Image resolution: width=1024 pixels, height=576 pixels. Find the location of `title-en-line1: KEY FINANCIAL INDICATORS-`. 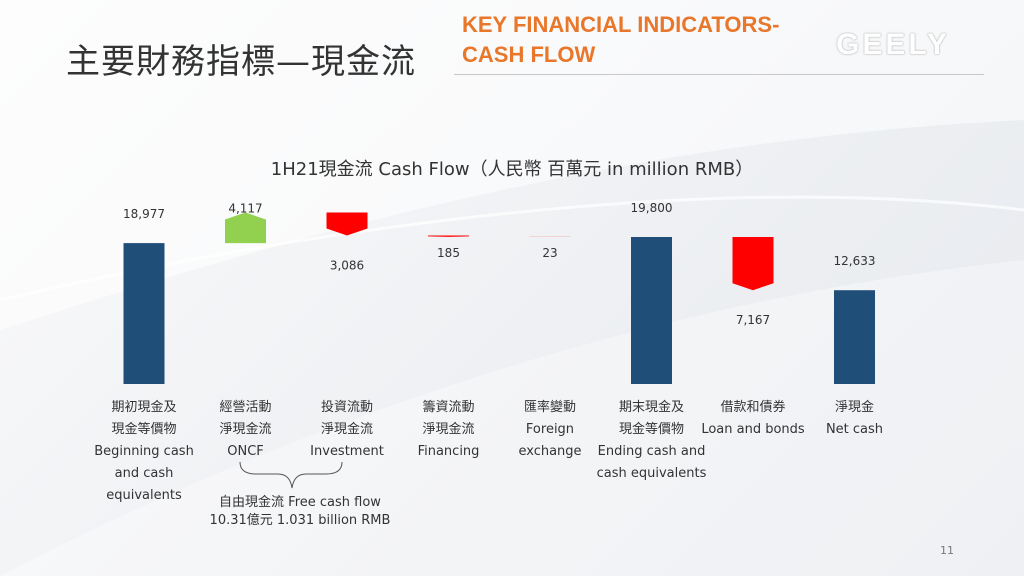

title-en-line1: KEY FINANCIAL INDICATORS- is located at coordinates (621, 24).